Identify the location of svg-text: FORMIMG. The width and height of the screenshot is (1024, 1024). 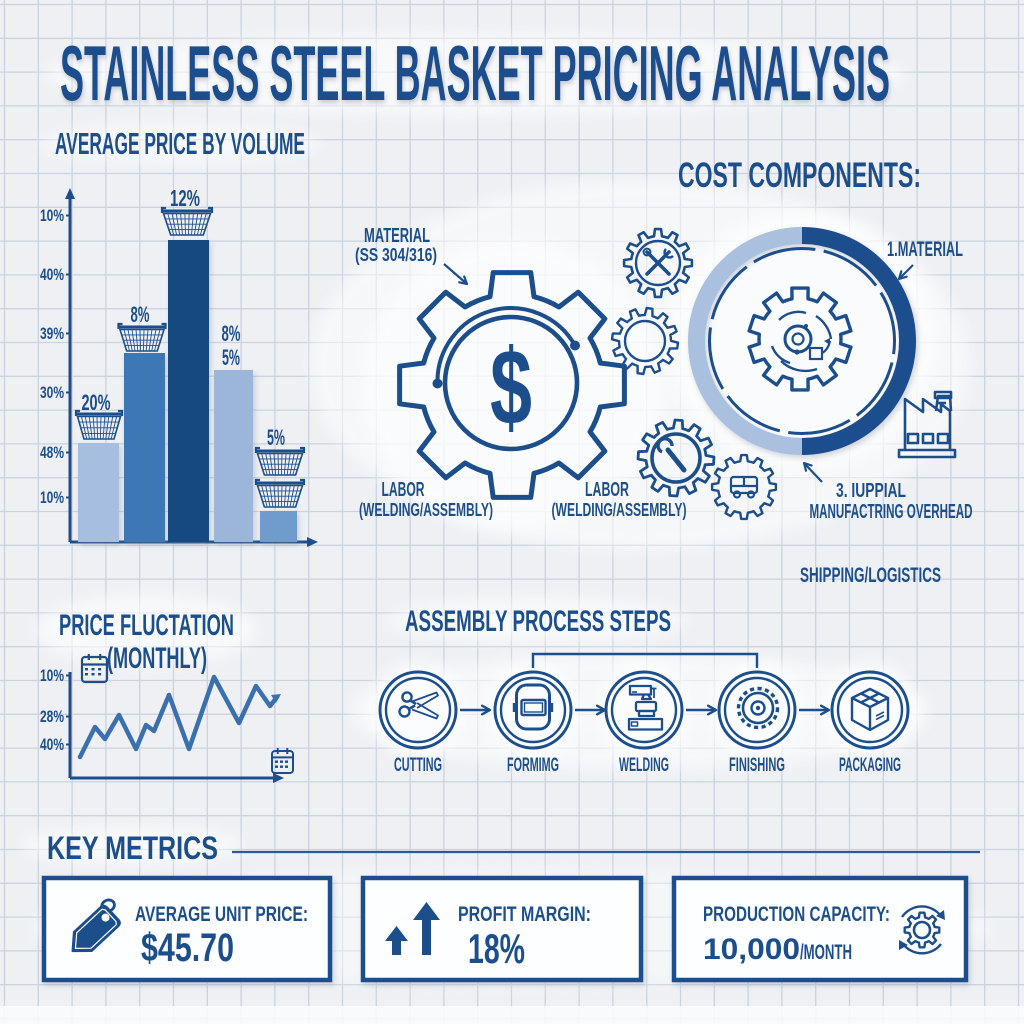
(533, 765).